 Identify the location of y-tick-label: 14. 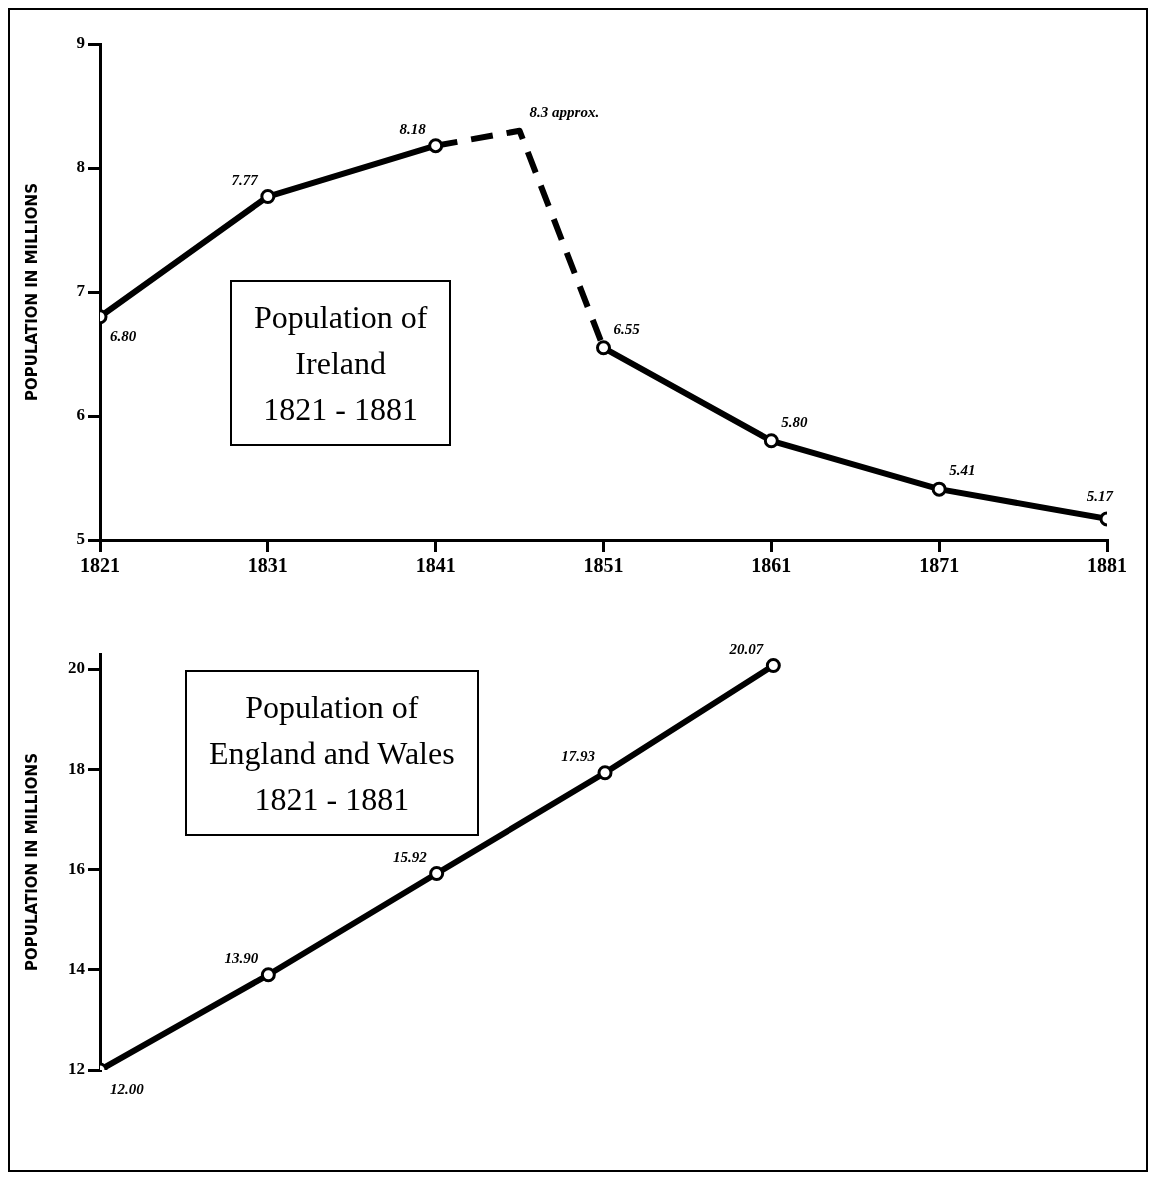
(77, 969).